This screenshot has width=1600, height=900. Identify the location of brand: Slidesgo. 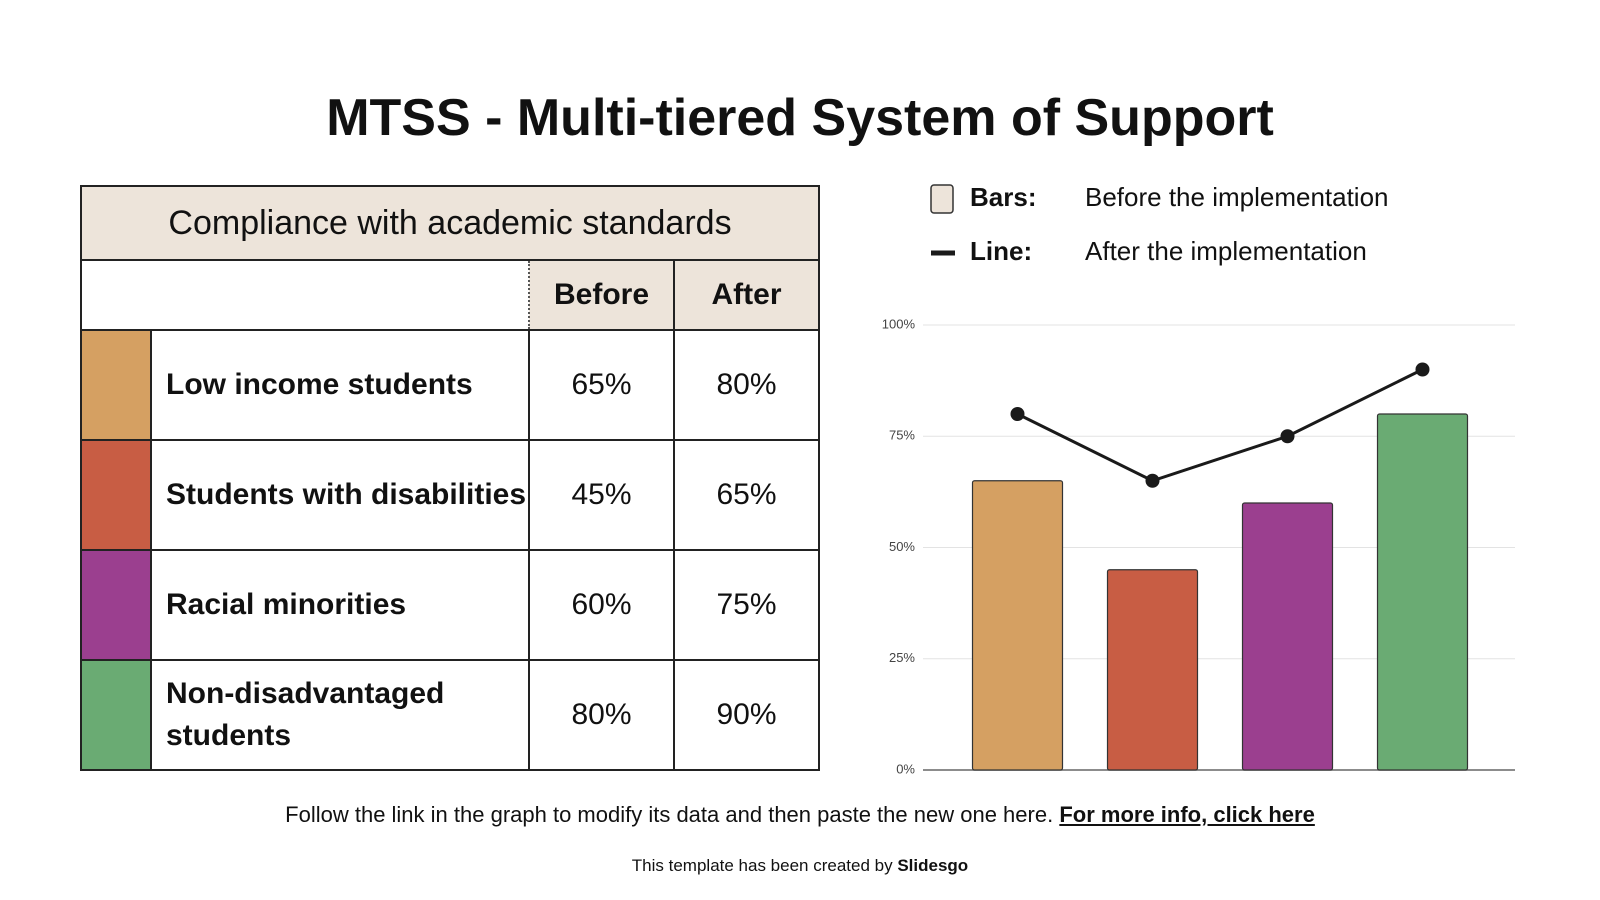
(933, 865).